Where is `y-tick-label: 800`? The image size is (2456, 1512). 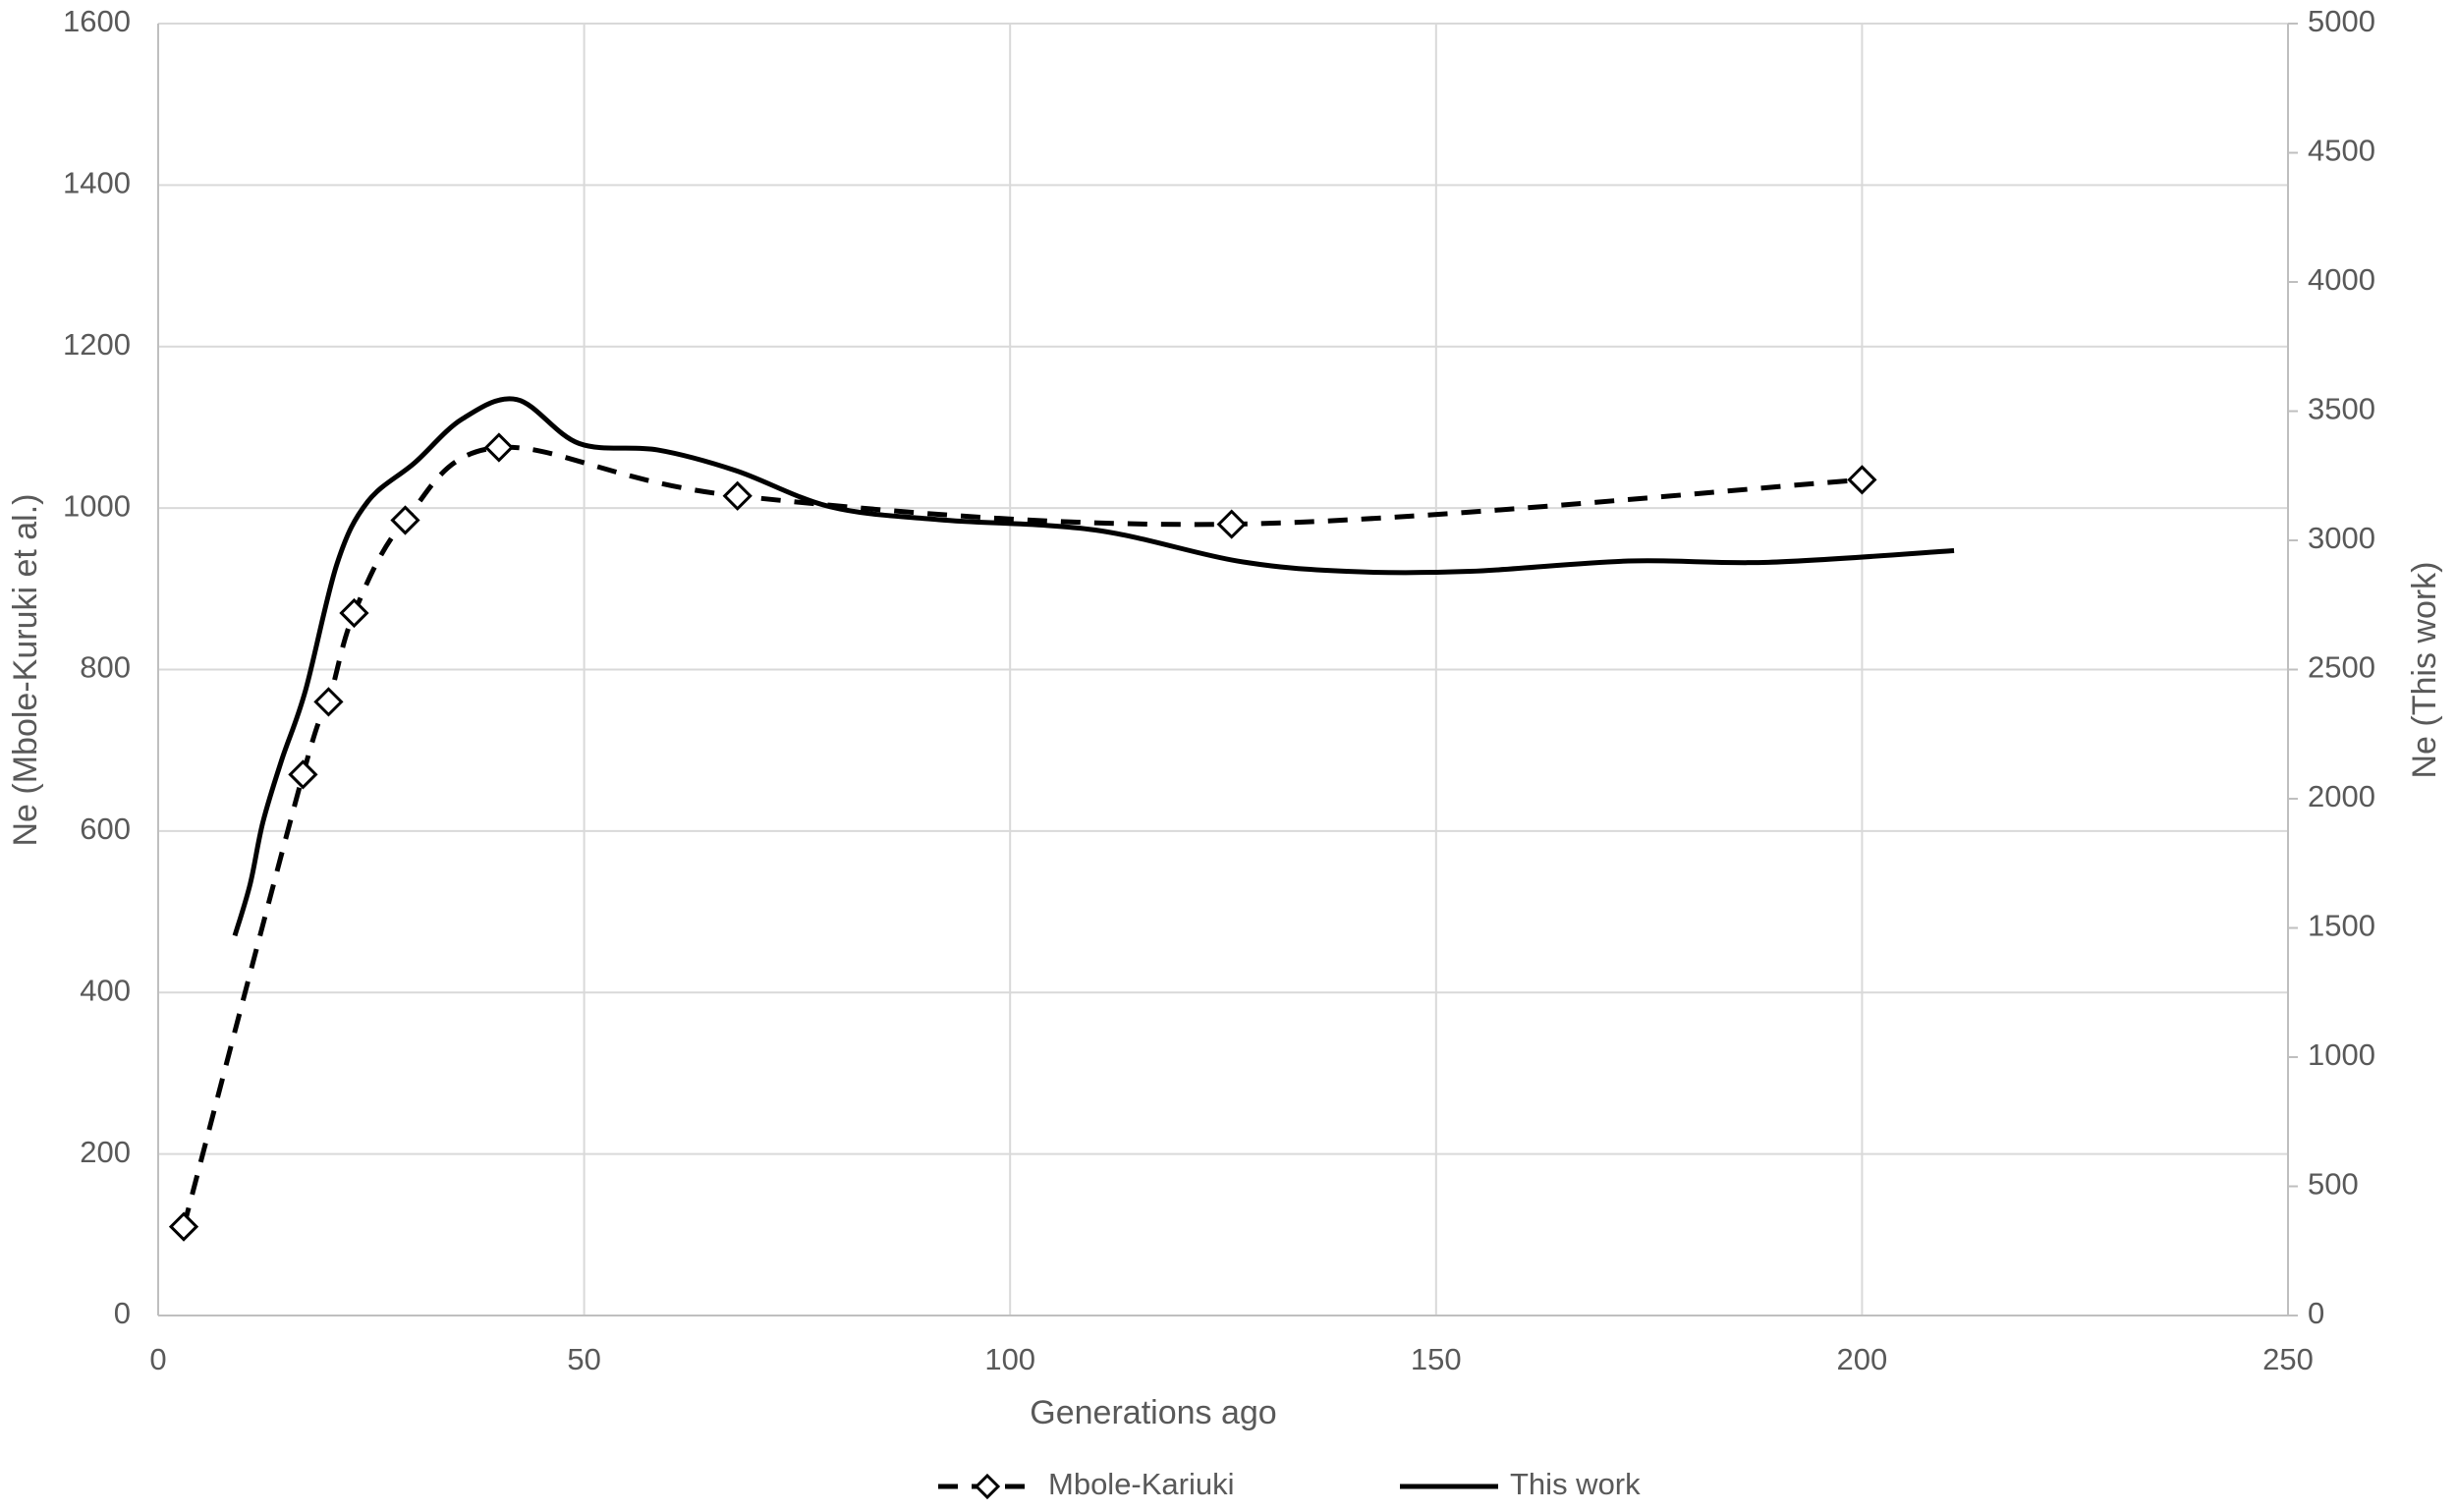 y-tick-label: 800 is located at coordinates (105, 667).